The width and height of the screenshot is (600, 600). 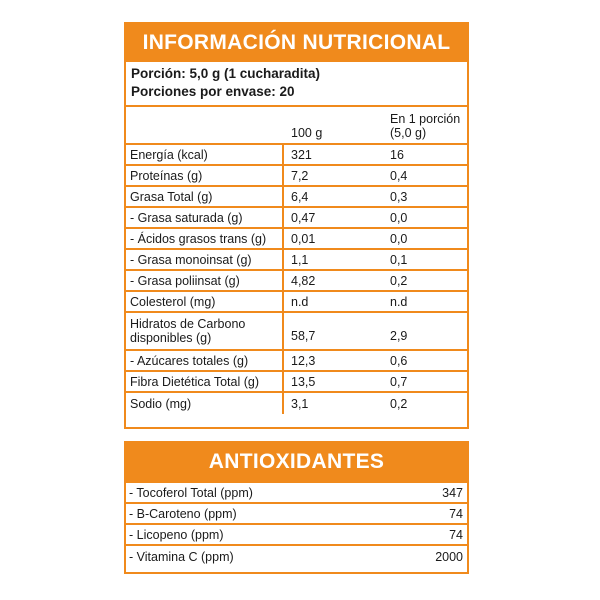 I want to click on nutrition-table-header: 100 g En 1 porción (5,0 g), so click(x=296, y=126).